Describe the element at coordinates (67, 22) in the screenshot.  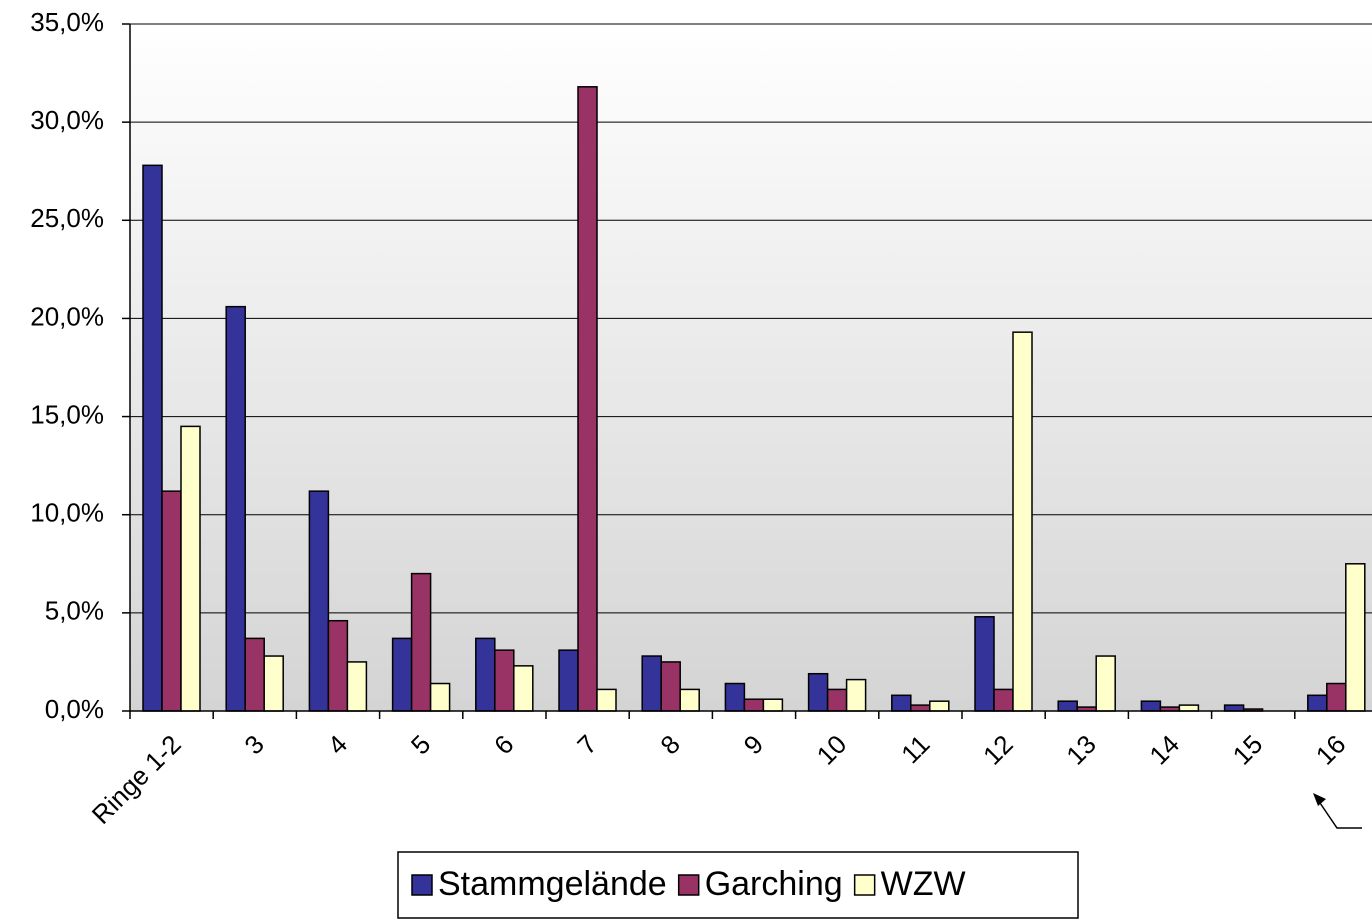
I see `y-tick-label: 35,0%` at that location.